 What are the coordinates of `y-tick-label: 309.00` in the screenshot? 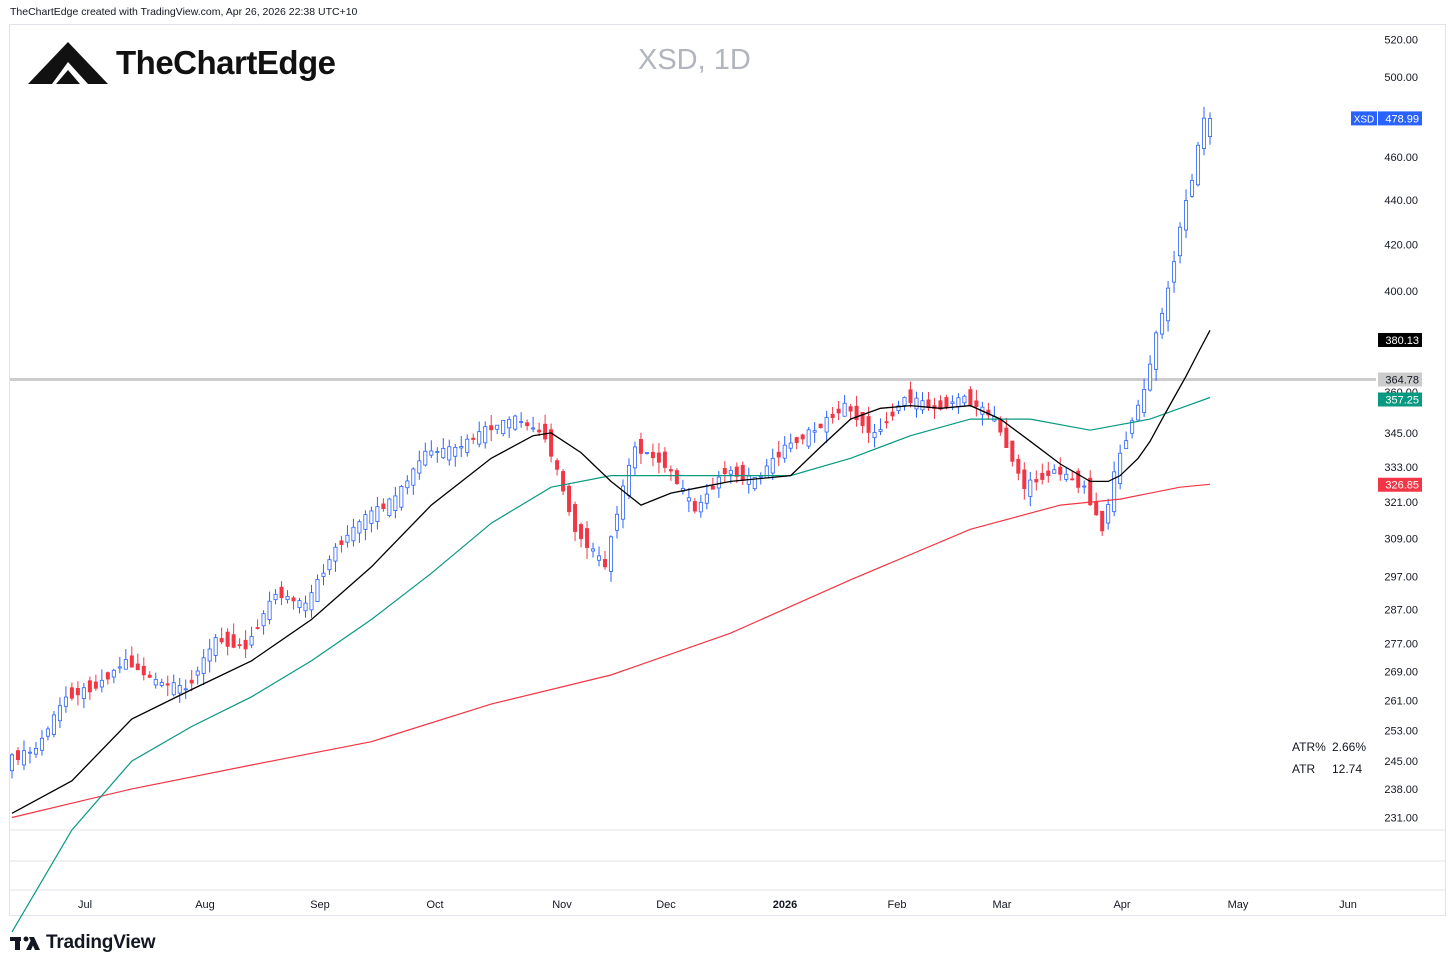 It's located at (1401, 540).